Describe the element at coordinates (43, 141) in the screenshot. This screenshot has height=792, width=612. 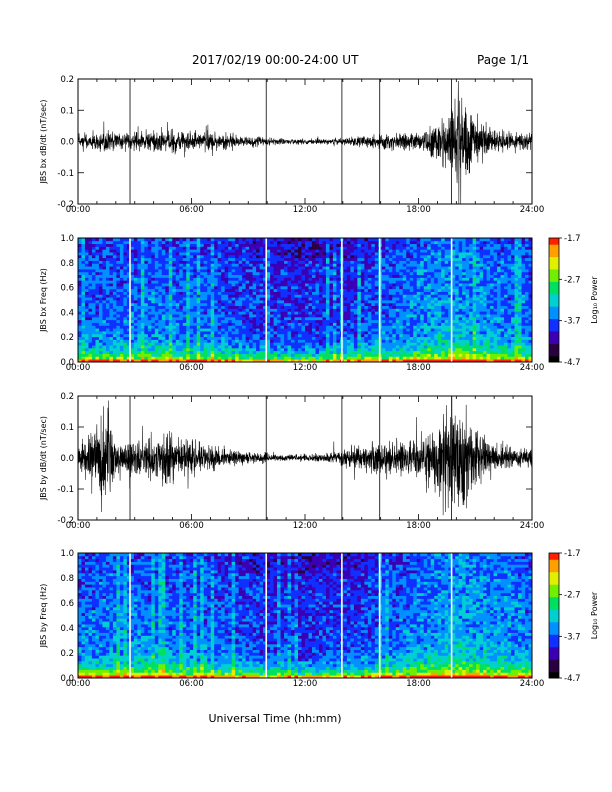
I see `y-axis-label: JBS bx dB/dt (nT/sec)` at that location.